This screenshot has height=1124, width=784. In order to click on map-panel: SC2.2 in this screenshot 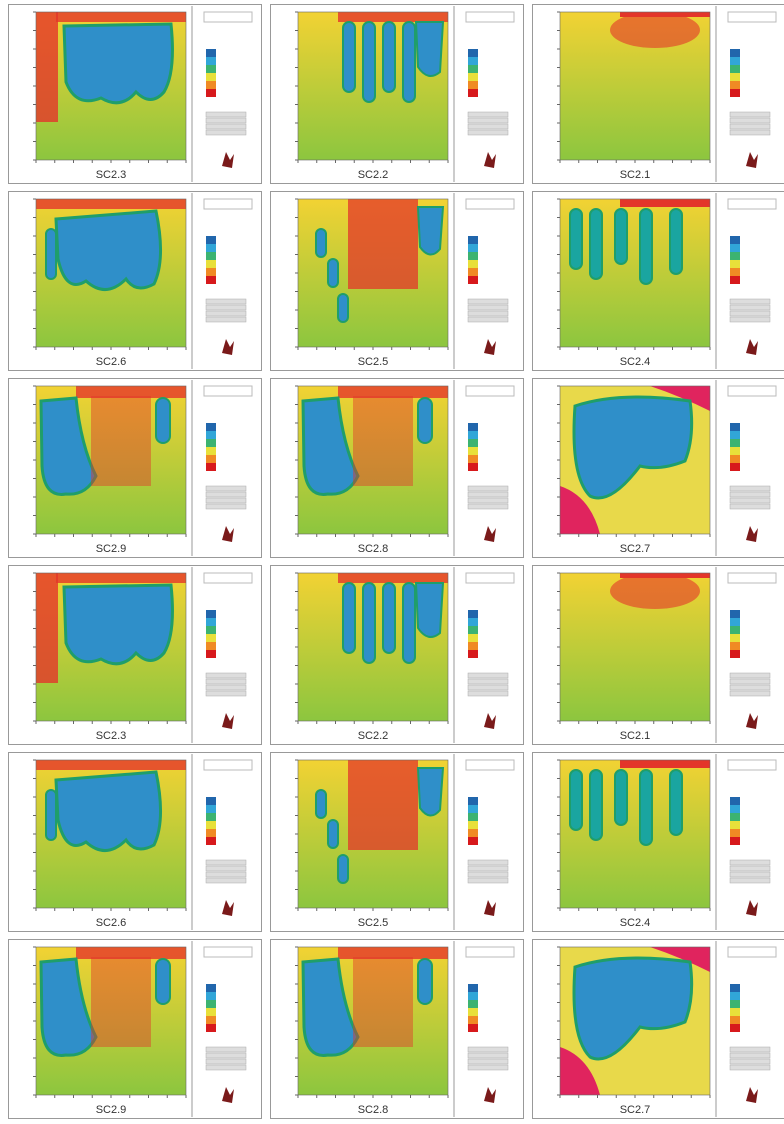, I will do `click(397, 655)`.